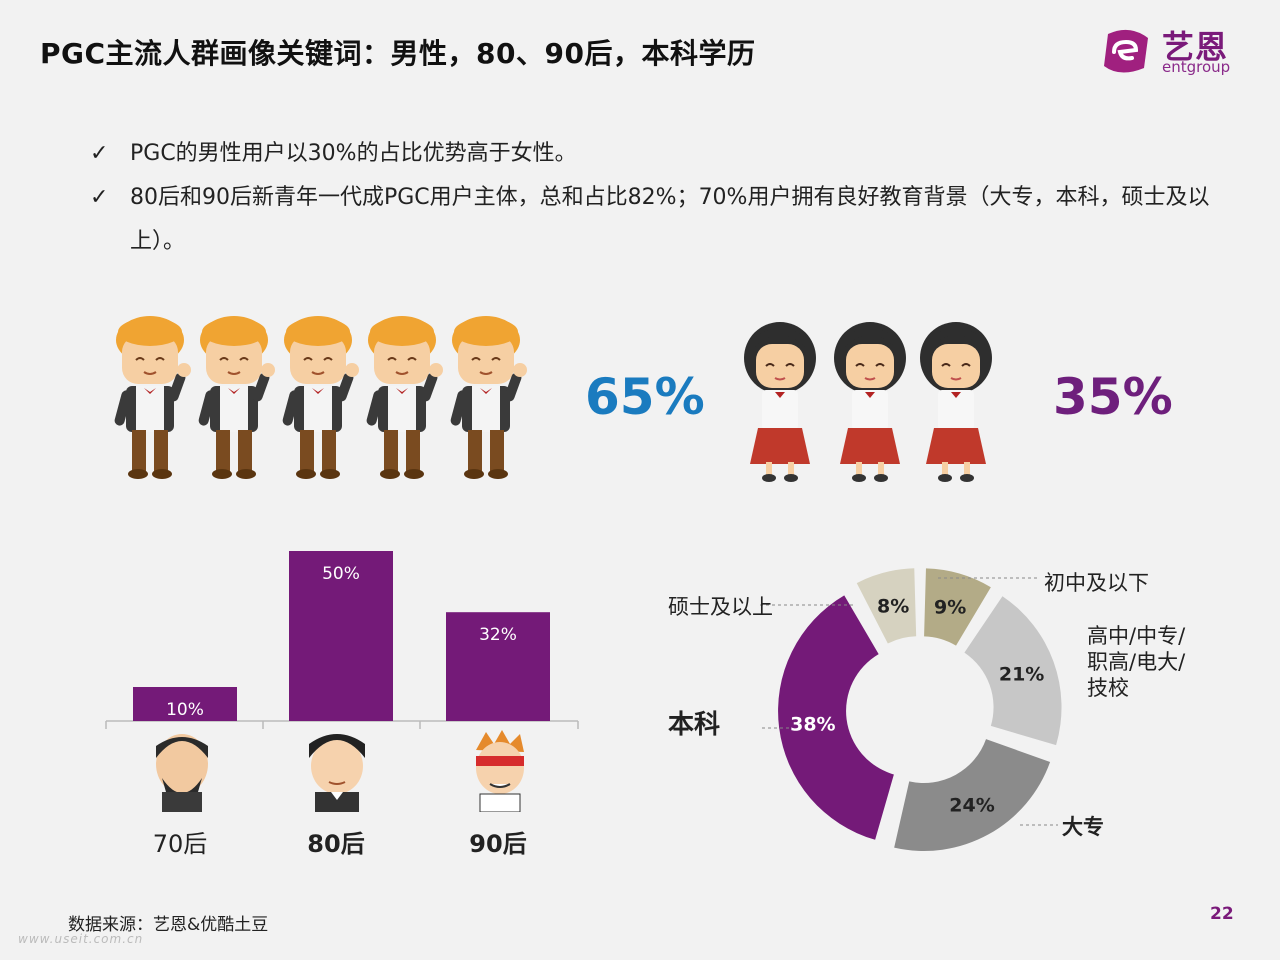  What do you see at coordinates (1021, 674) in the screenshot?
I see `donut-value-label: 21%` at bounding box center [1021, 674].